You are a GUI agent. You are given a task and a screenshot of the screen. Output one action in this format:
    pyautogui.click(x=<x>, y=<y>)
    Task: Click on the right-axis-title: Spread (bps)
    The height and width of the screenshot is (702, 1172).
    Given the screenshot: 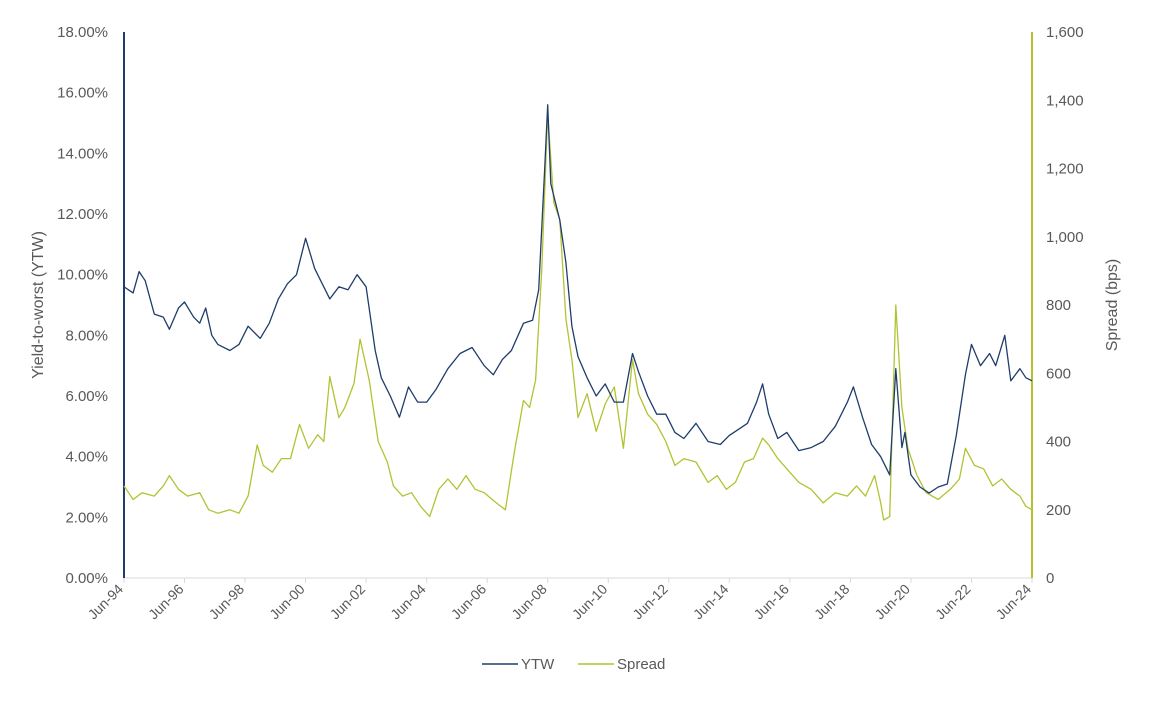 What is the action you would take?
    pyautogui.click(x=1112, y=305)
    